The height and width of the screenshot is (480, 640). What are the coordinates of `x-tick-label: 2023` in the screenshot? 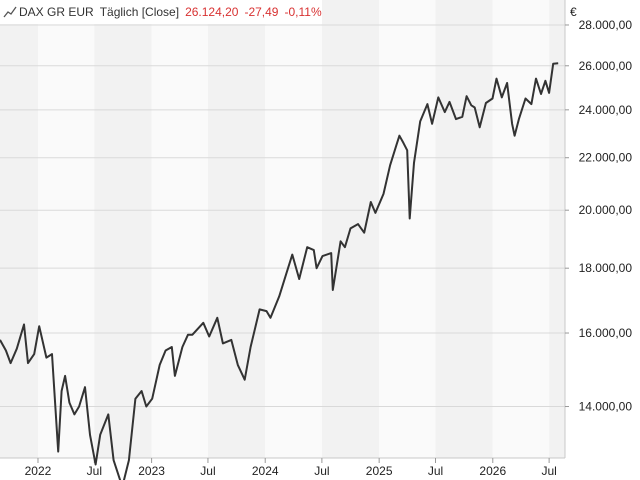 It's located at (151, 471).